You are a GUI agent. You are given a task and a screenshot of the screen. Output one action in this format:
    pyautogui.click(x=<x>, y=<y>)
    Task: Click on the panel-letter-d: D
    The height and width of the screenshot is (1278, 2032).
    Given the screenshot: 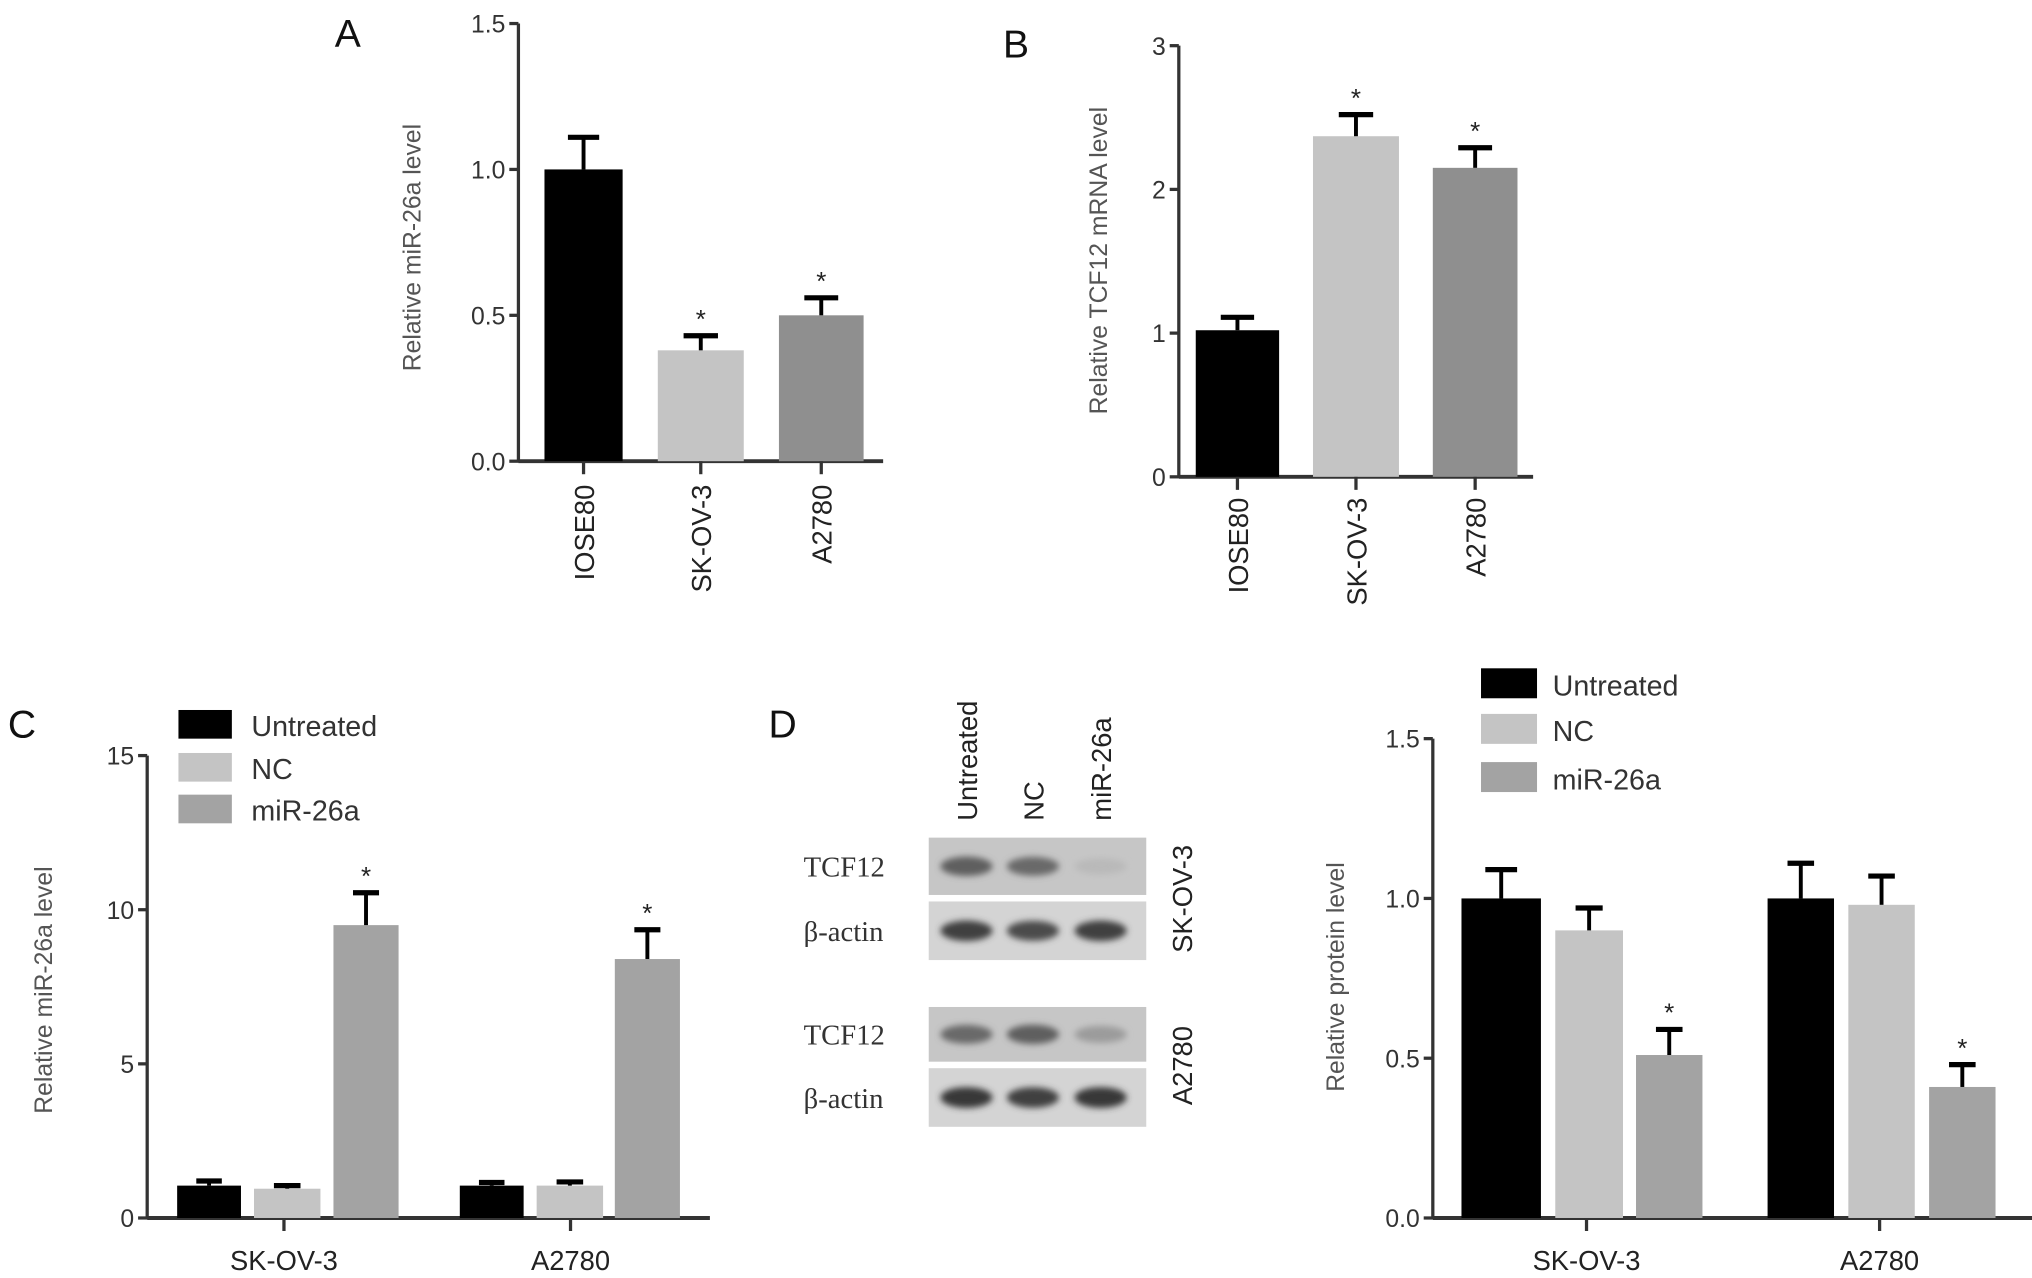 What is the action you would take?
    pyautogui.click(x=783, y=724)
    